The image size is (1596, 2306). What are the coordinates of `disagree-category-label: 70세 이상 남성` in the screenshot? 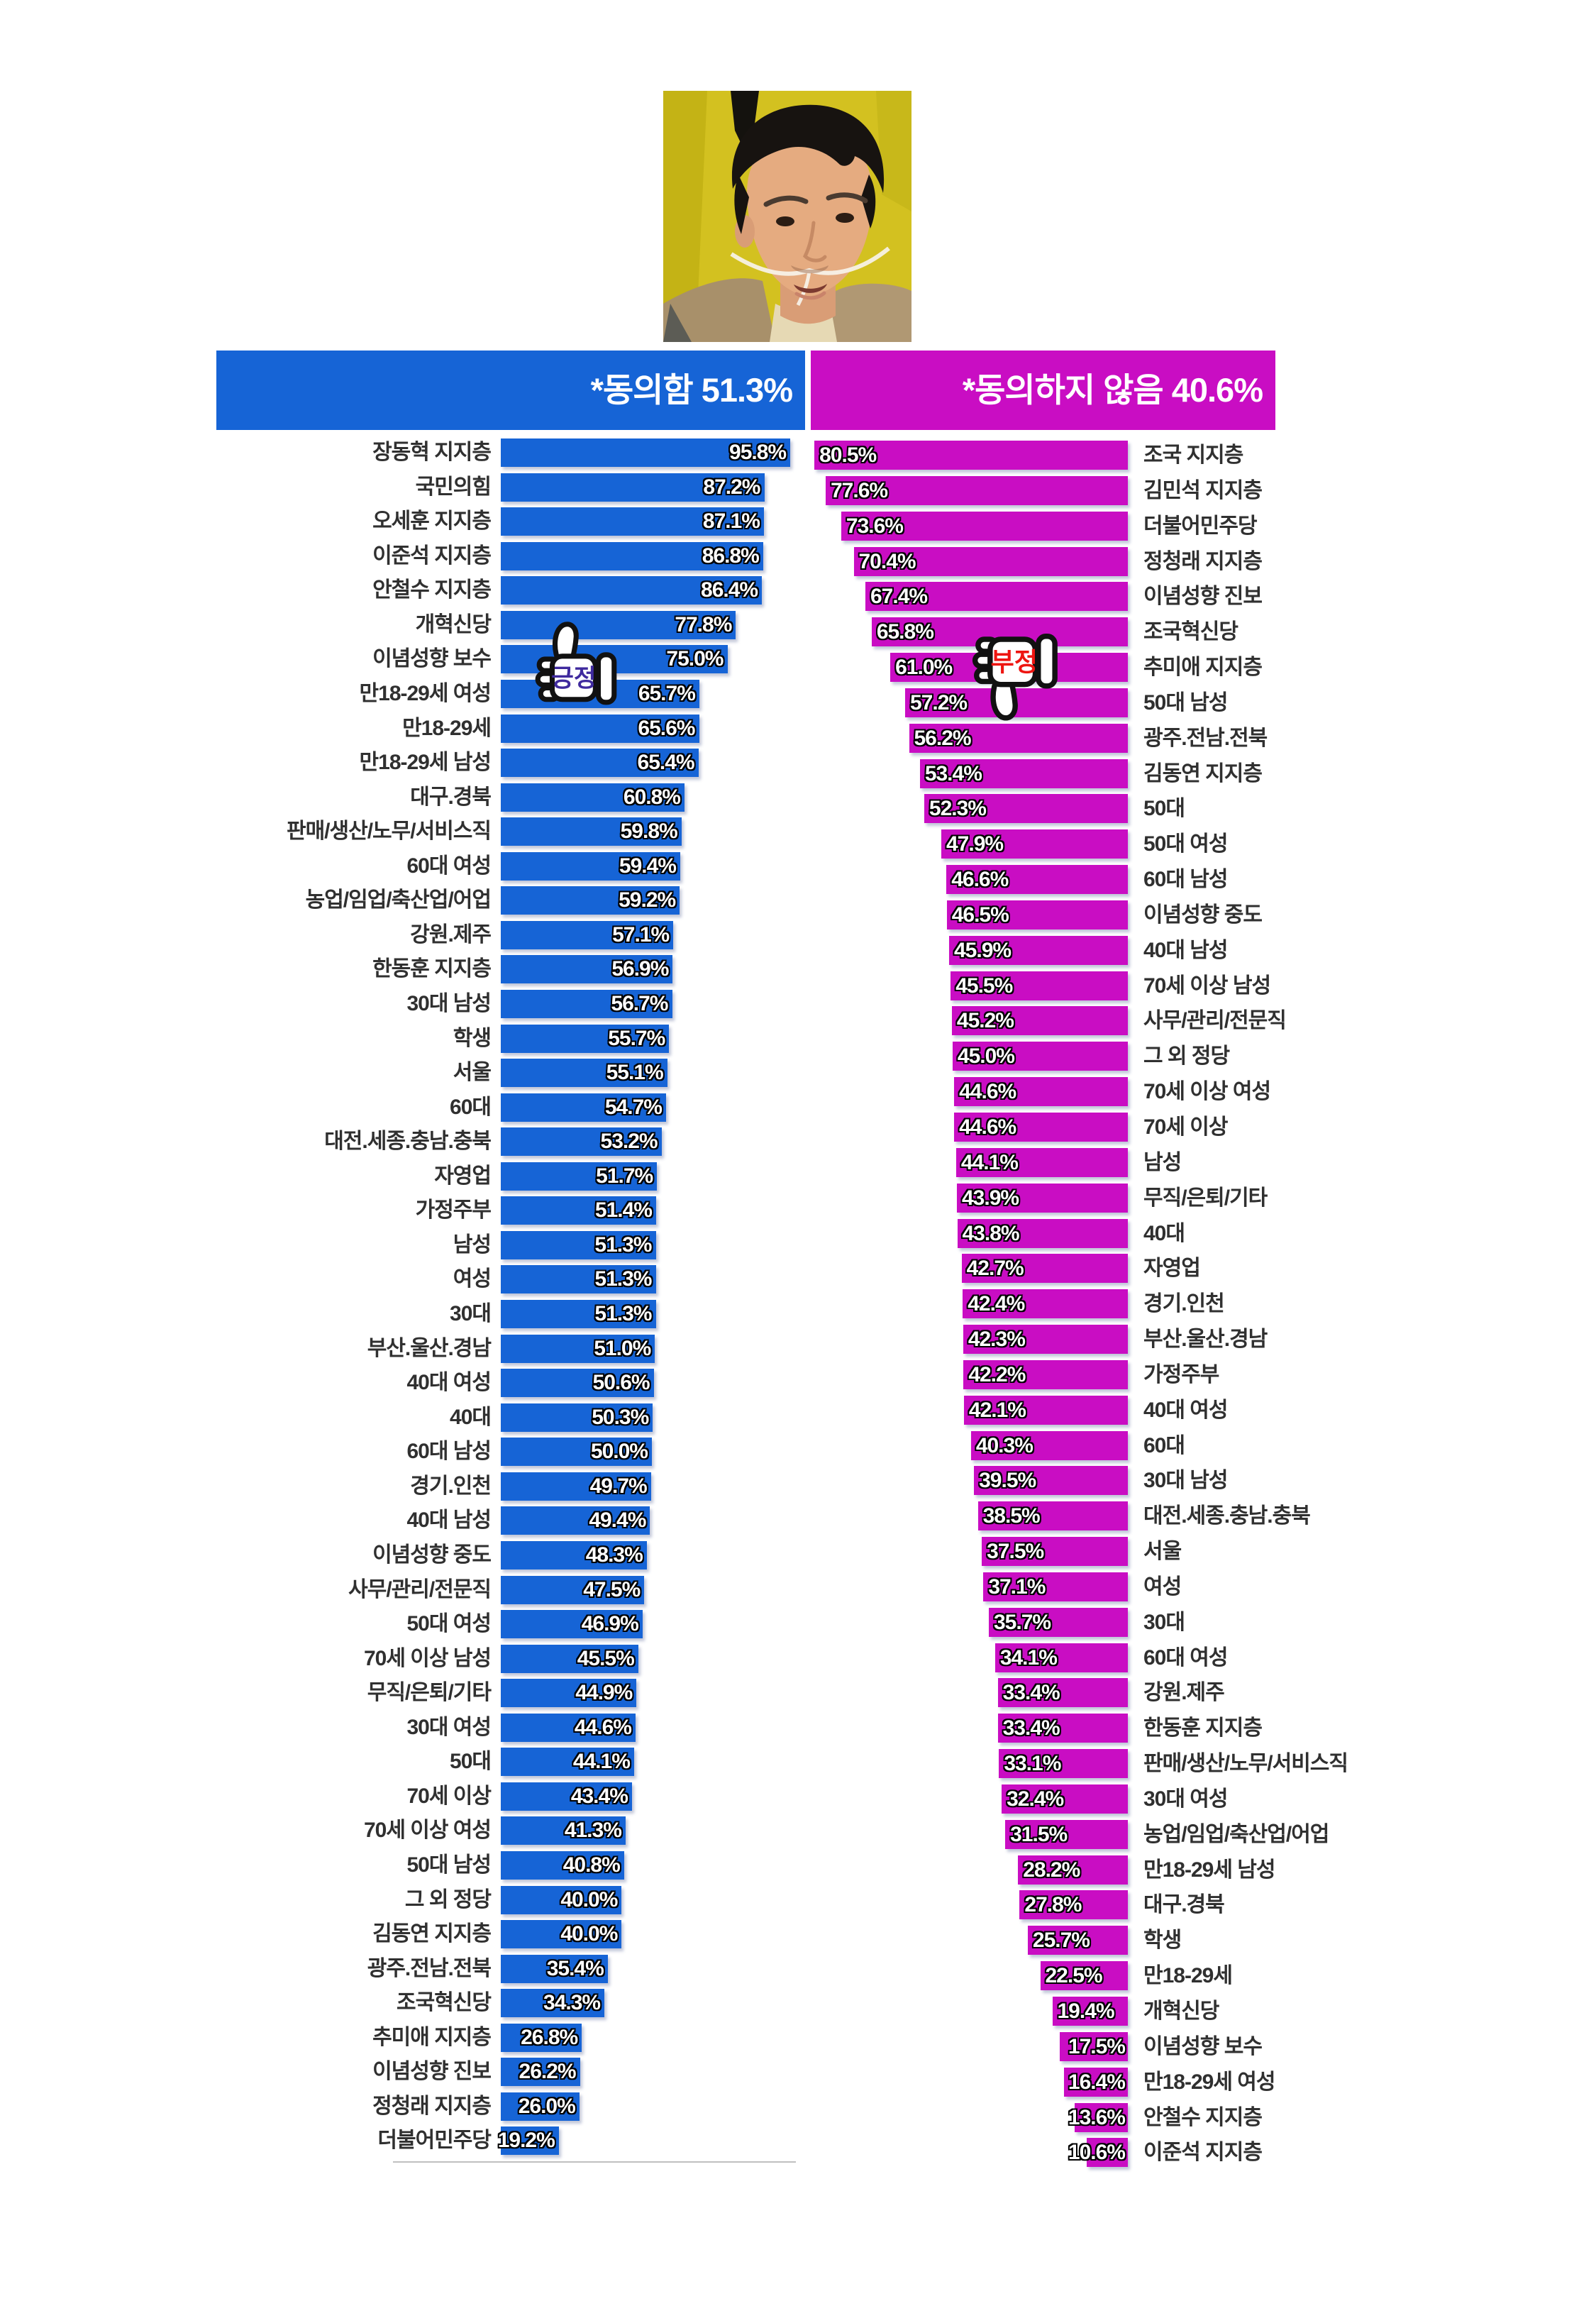 It's located at (1207, 985).